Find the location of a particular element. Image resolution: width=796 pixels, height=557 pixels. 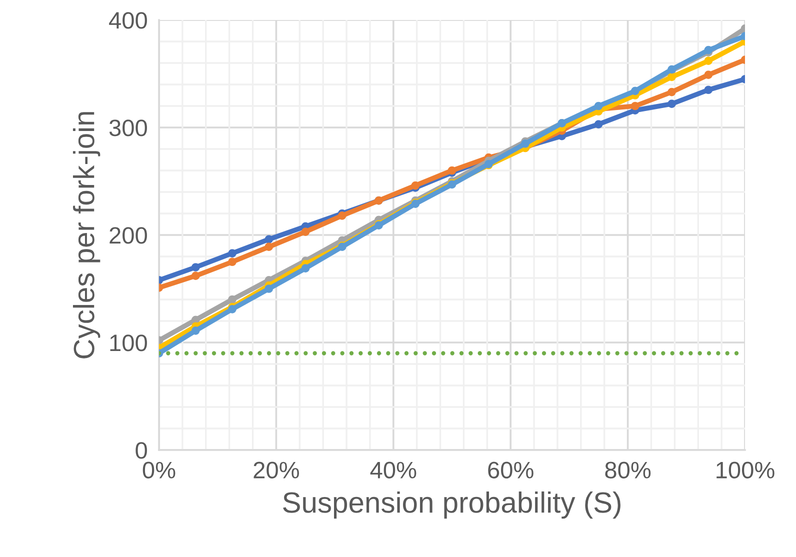

y-tick-label: 400 is located at coordinates (128, 20).